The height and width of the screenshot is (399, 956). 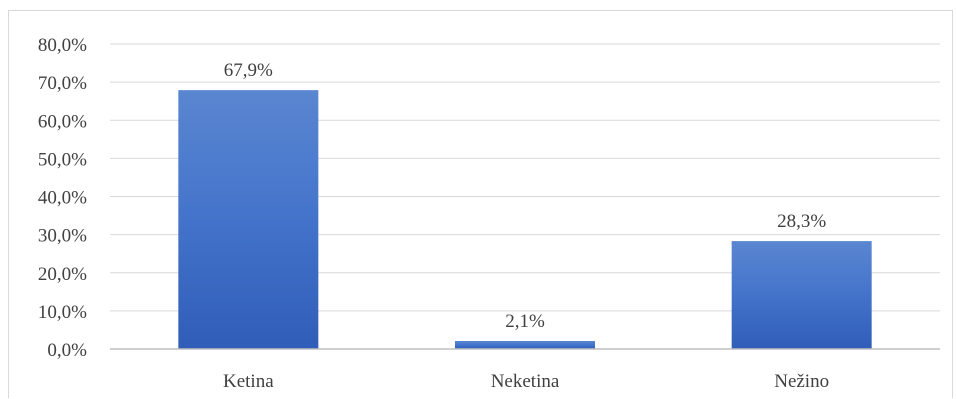 What do you see at coordinates (801, 381) in the screenshot?
I see `x-category-label: Nežino` at bounding box center [801, 381].